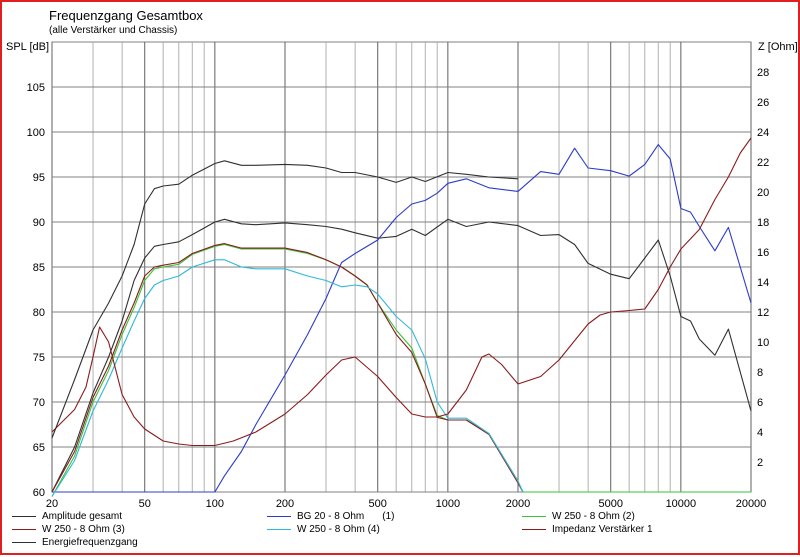 This screenshot has width=800, height=557. What do you see at coordinates (518, 504) in the screenshot?
I see `x-tick-label: 2000` at bounding box center [518, 504].